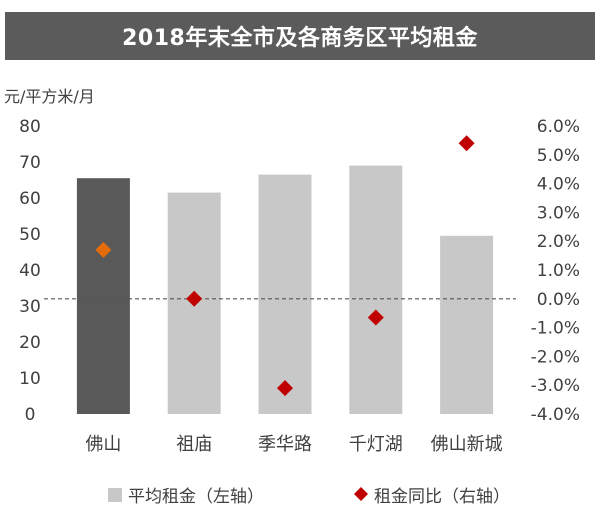  Describe the element at coordinates (194, 444) in the screenshot. I see `category-label: 祖庙` at that location.